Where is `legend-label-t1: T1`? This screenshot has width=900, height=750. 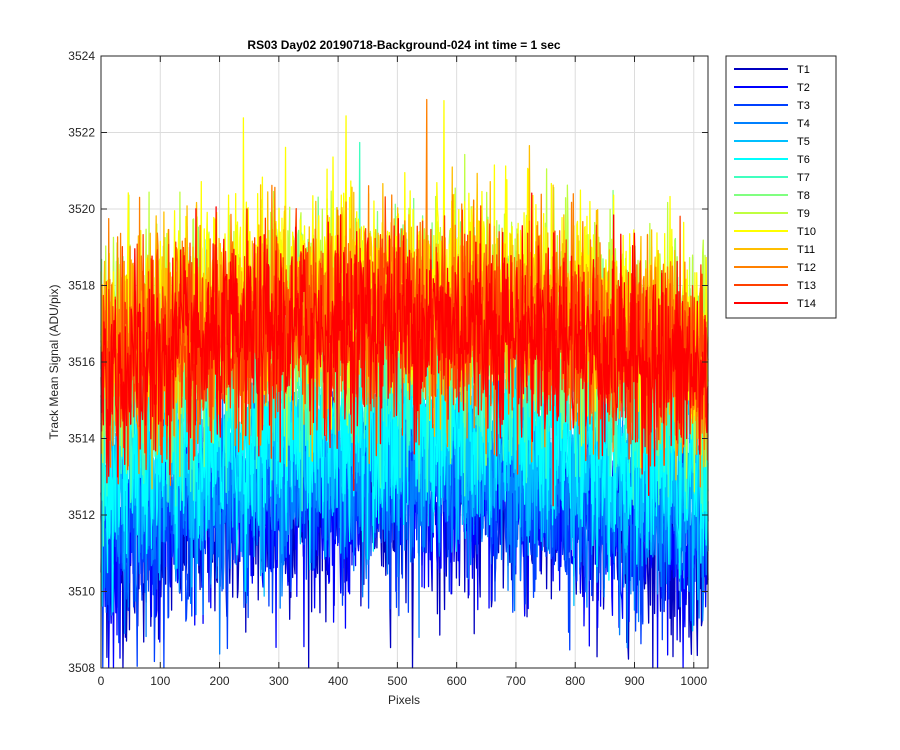
legend-label-t1: T1 is located at coordinates (803, 70).